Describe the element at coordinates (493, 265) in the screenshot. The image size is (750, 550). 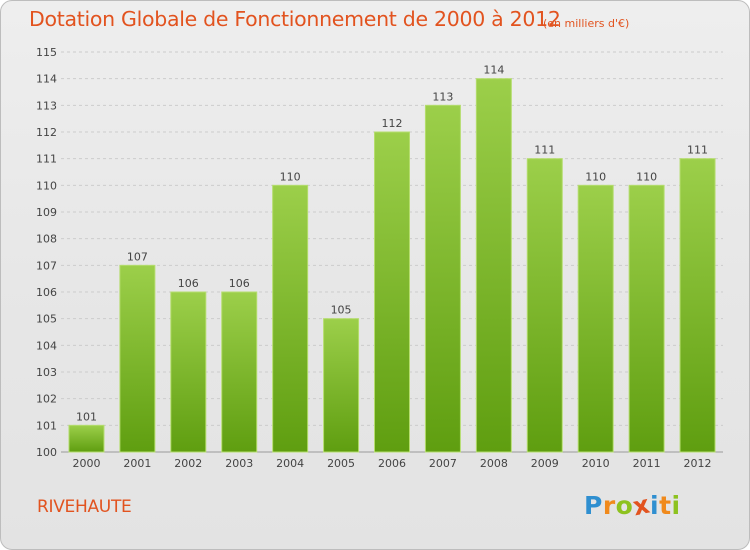
I see `bar-2008` at that location.